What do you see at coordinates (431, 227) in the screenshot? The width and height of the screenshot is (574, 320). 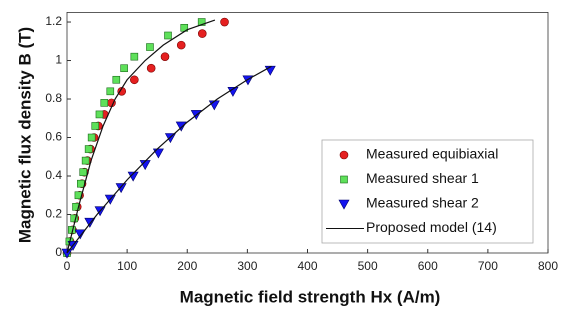 I see `legend-text: Proposed model (14)` at bounding box center [431, 227].